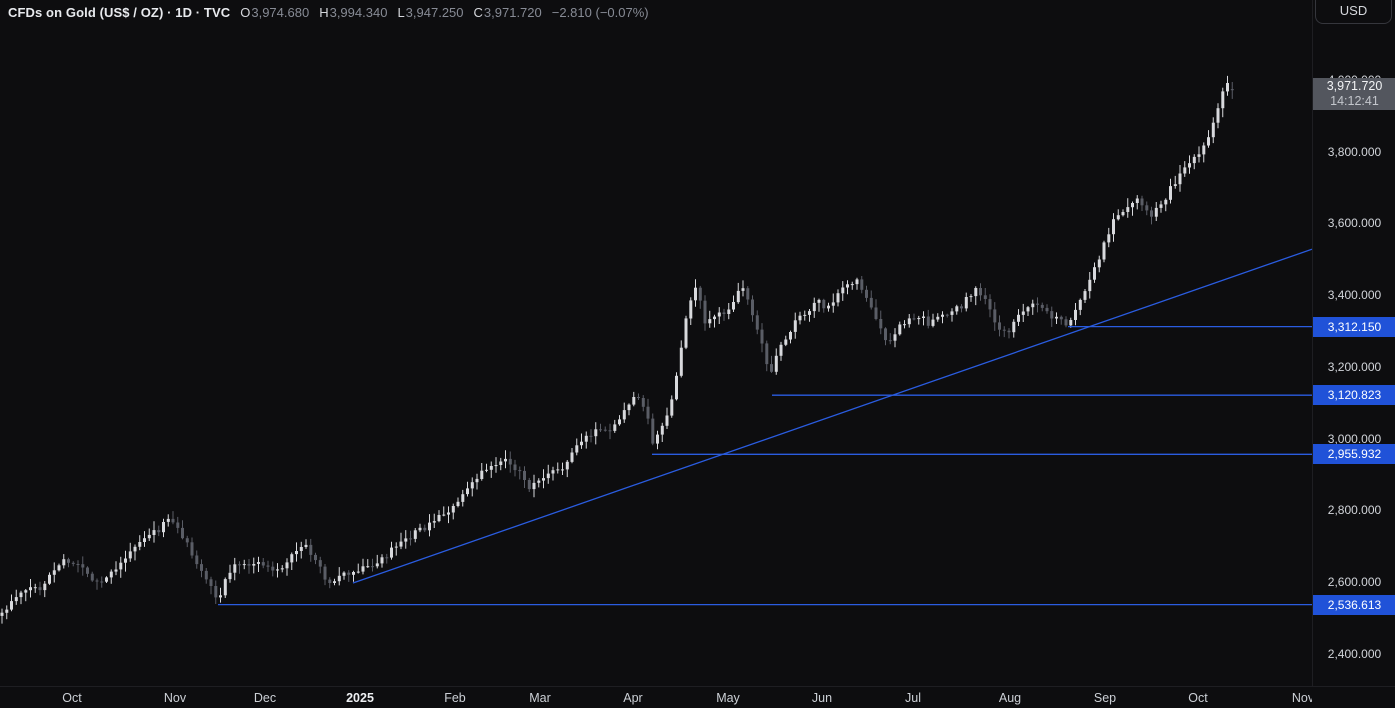 Image resolution: width=1395 pixels, height=708 pixels. What do you see at coordinates (633, 698) in the screenshot?
I see `time-tick-label: Apr` at bounding box center [633, 698].